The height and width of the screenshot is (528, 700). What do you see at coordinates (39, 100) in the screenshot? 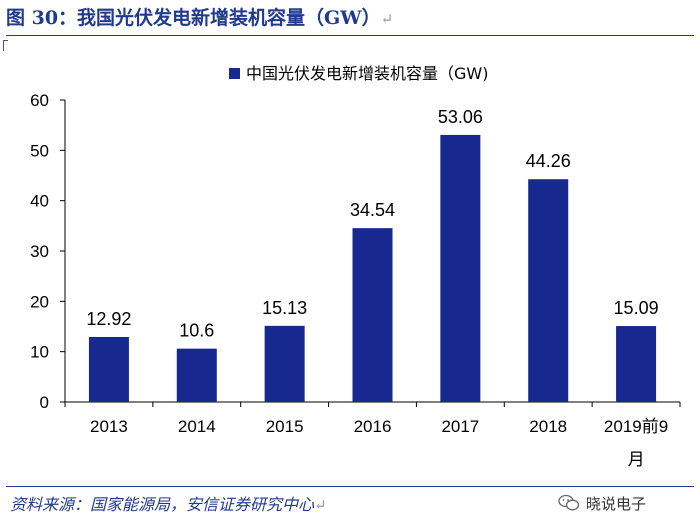
I see `y-tick-label: 60` at bounding box center [39, 100].